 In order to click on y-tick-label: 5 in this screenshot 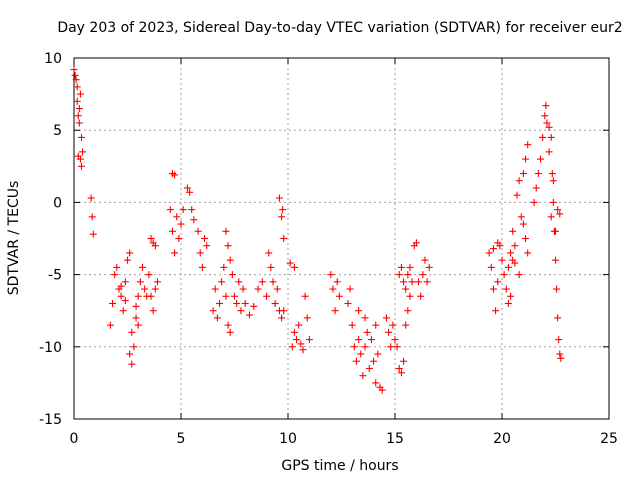, I will do `click(57, 131)`.